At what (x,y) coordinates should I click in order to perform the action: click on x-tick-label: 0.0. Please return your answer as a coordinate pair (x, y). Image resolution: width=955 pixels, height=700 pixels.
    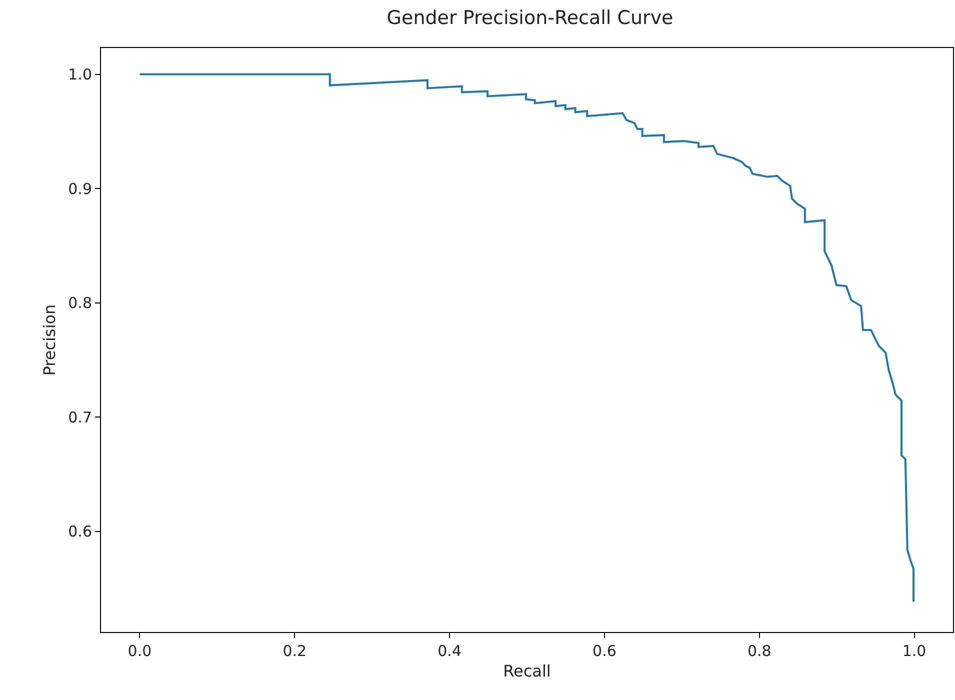
    Looking at the image, I should click on (140, 651).